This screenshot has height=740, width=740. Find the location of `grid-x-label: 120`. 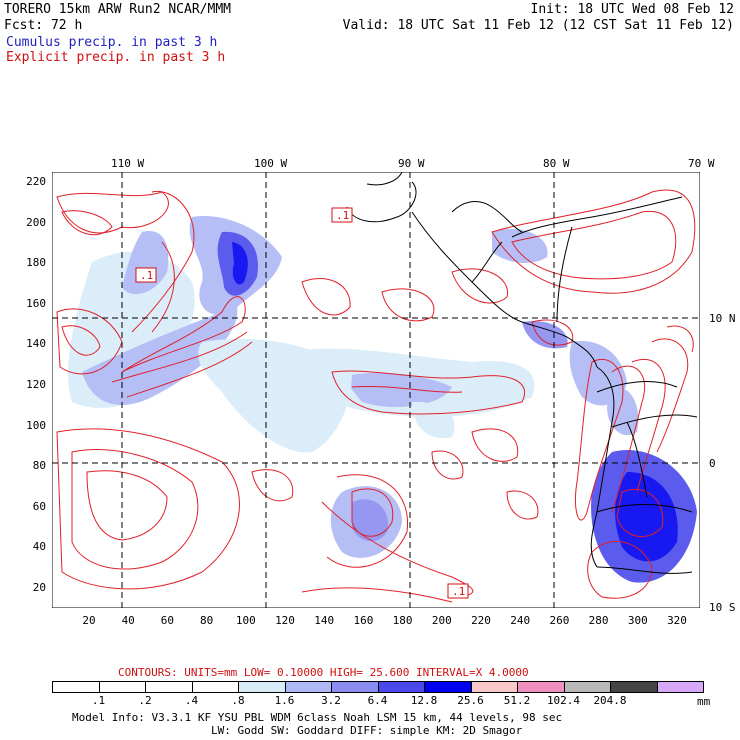

grid-x-label: 120 is located at coordinates (285, 620).